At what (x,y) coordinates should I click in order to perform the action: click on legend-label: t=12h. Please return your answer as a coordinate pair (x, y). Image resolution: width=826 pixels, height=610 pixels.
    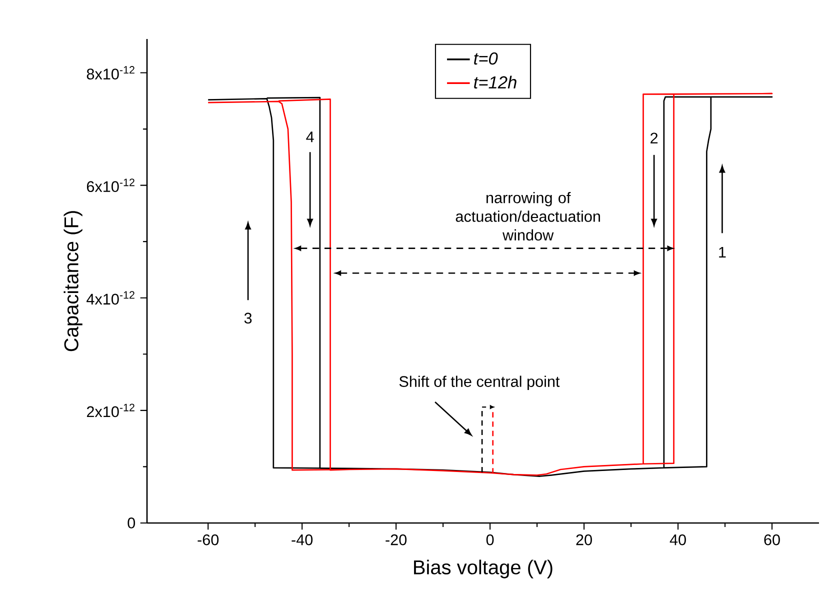
    Looking at the image, I should click on (495, 82).